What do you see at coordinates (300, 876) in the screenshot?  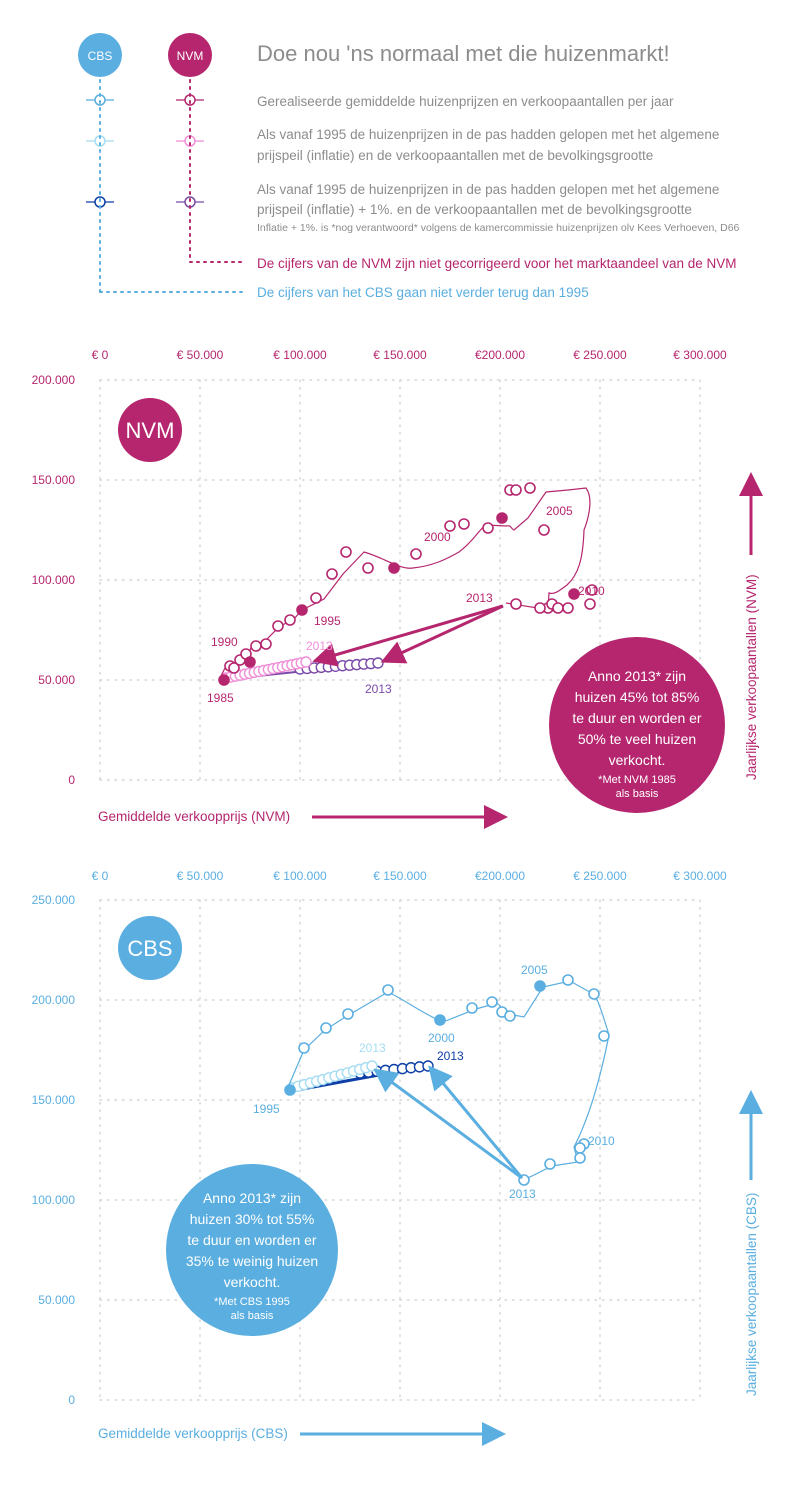 I see `cbs-x-tick-label: € 100.000` at bounding box center [300, 876].